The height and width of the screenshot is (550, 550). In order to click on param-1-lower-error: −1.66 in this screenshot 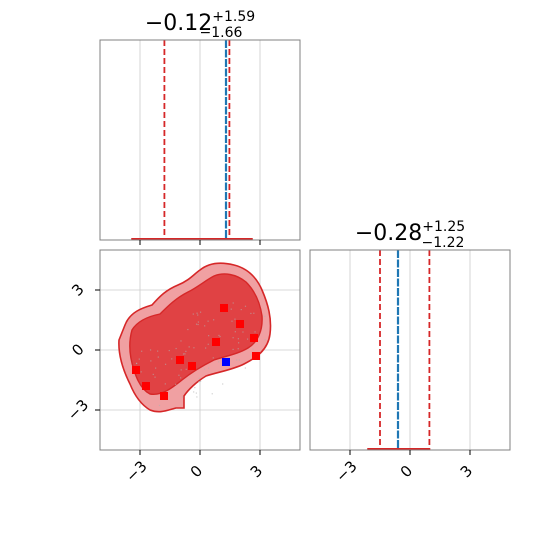, I will do `click(221, 33)`.